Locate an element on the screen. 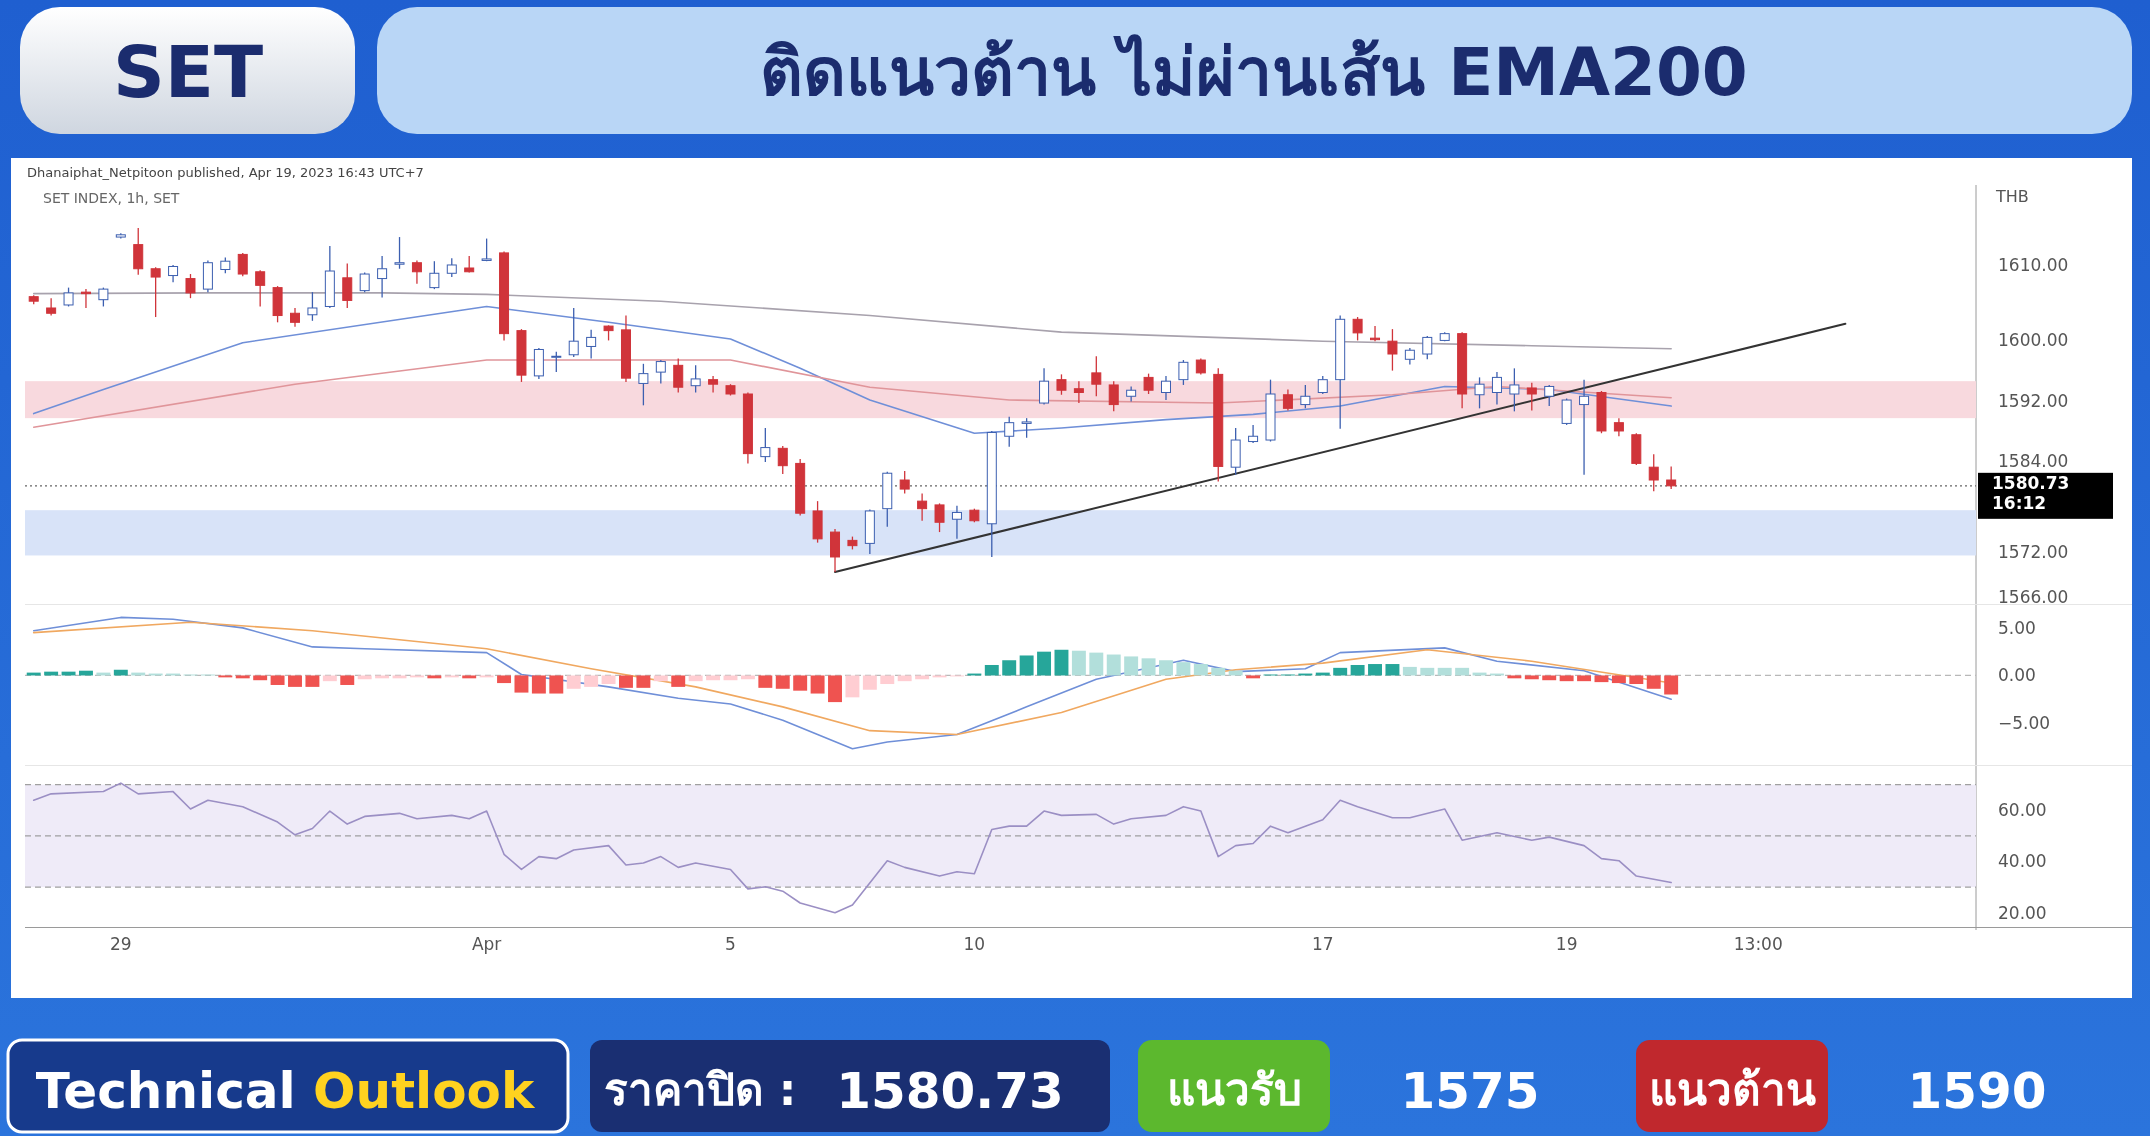 This screenshot has height=1136, width=2150. text: SET is located at coordinates (188, 72).